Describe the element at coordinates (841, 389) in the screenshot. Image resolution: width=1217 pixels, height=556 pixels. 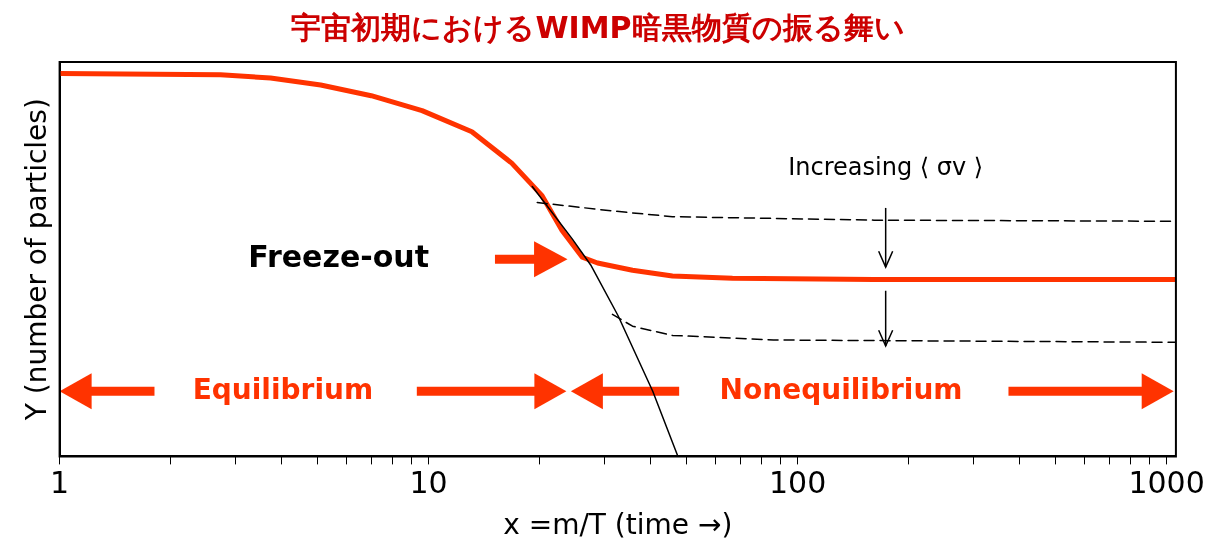
I see `annotation: Nonequilibrium` at that location.